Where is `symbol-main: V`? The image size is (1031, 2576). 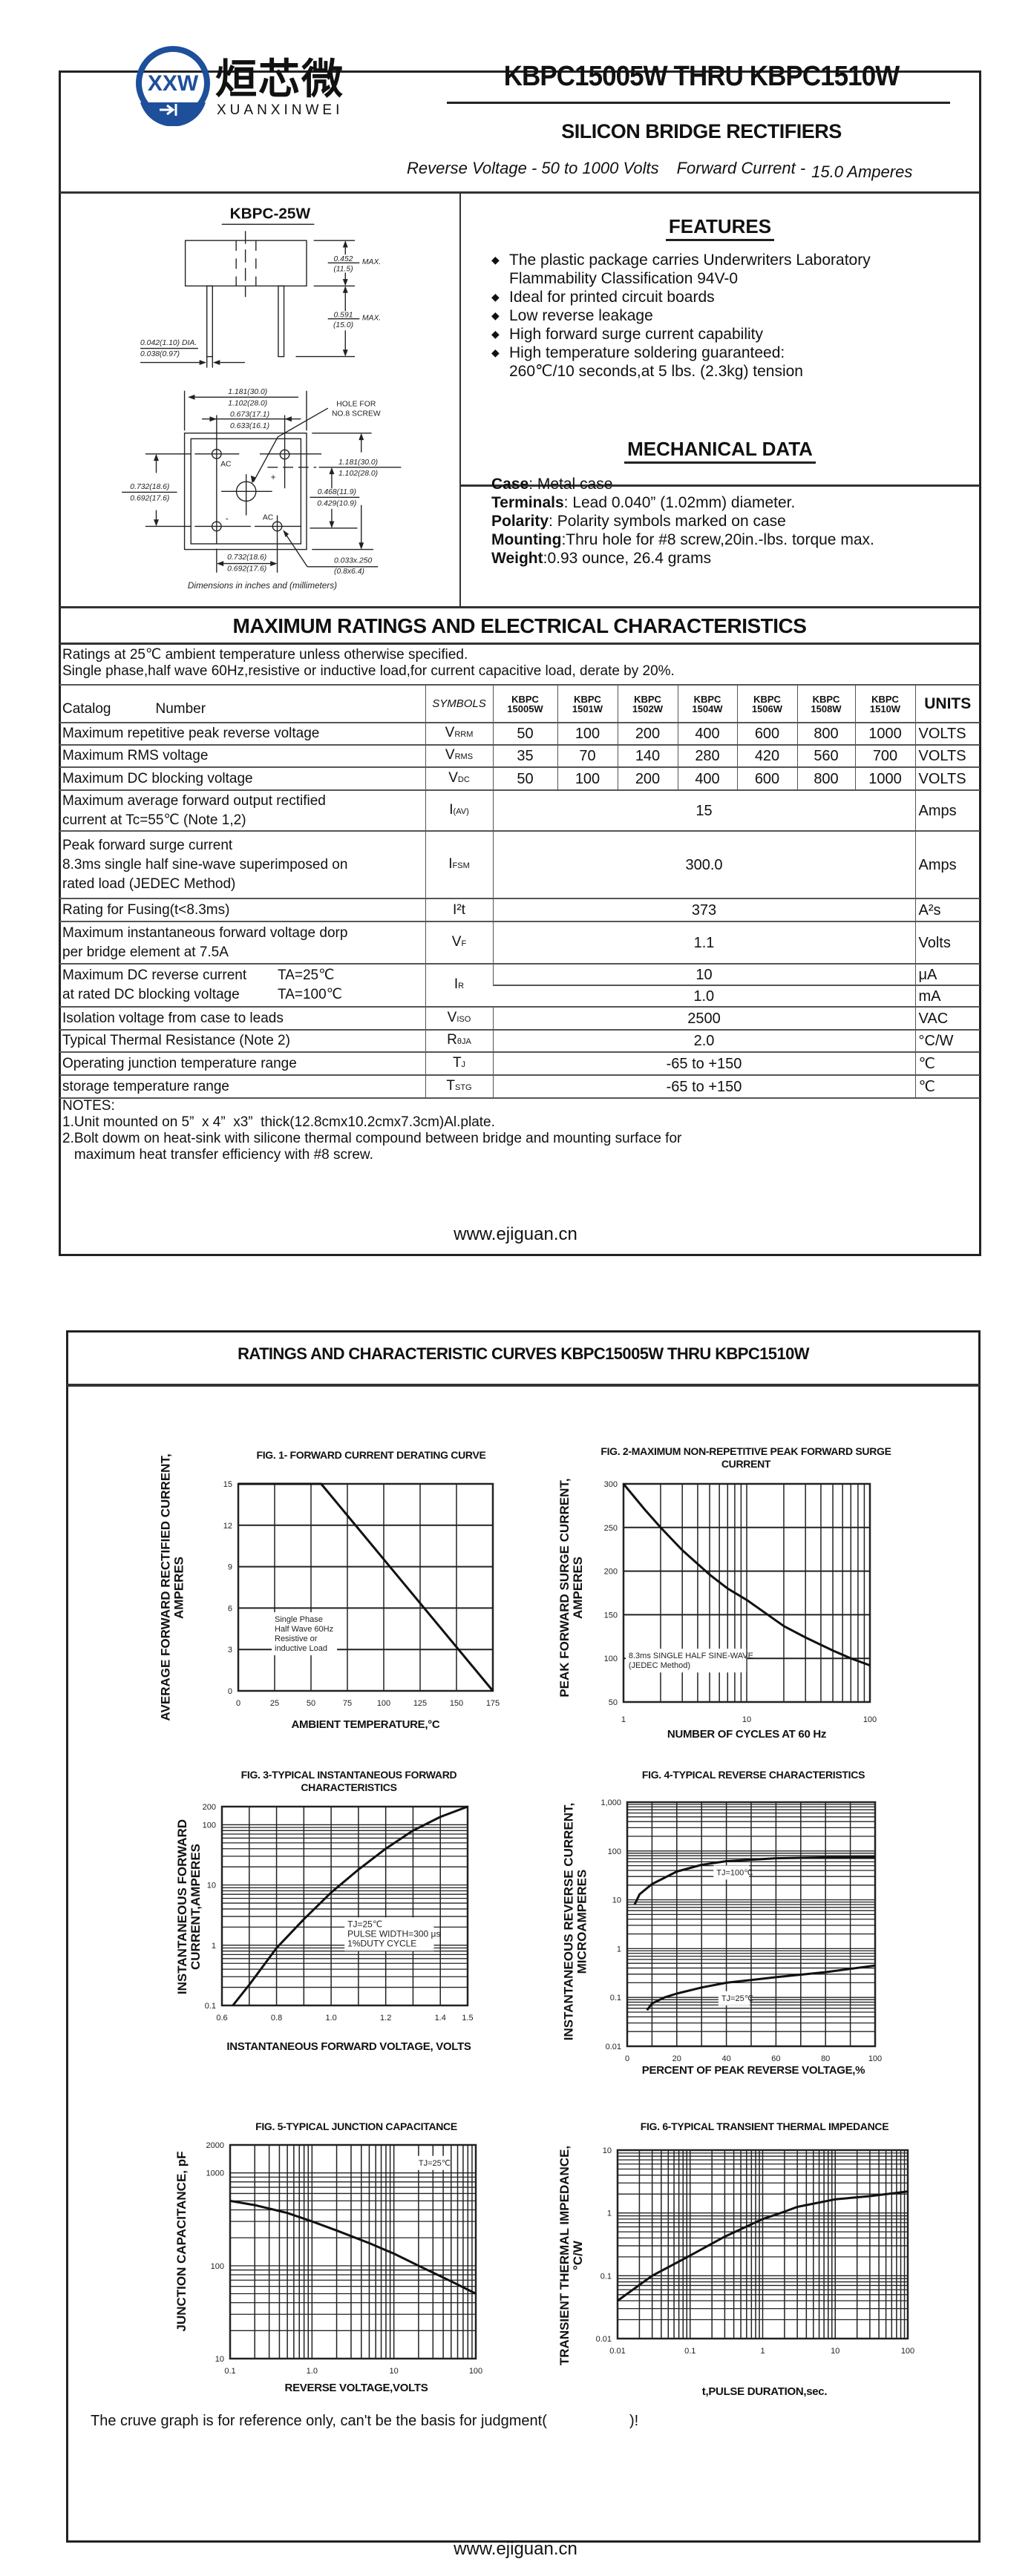
symbol-main: V is located at coordinates (452, 1017).